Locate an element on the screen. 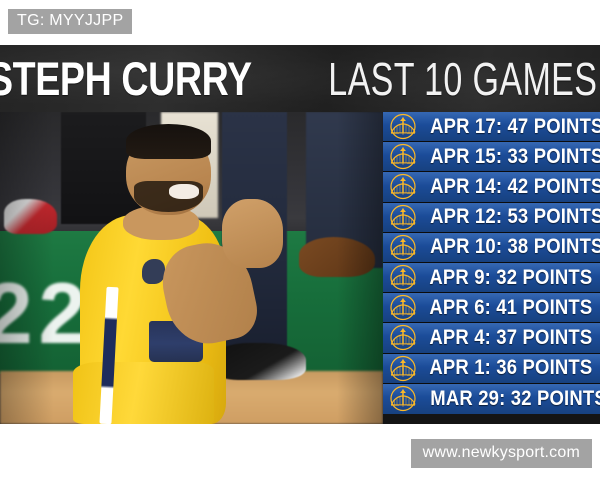  watermark-bottom-right: www.newkysport.com is located at coordinates (501, 453).